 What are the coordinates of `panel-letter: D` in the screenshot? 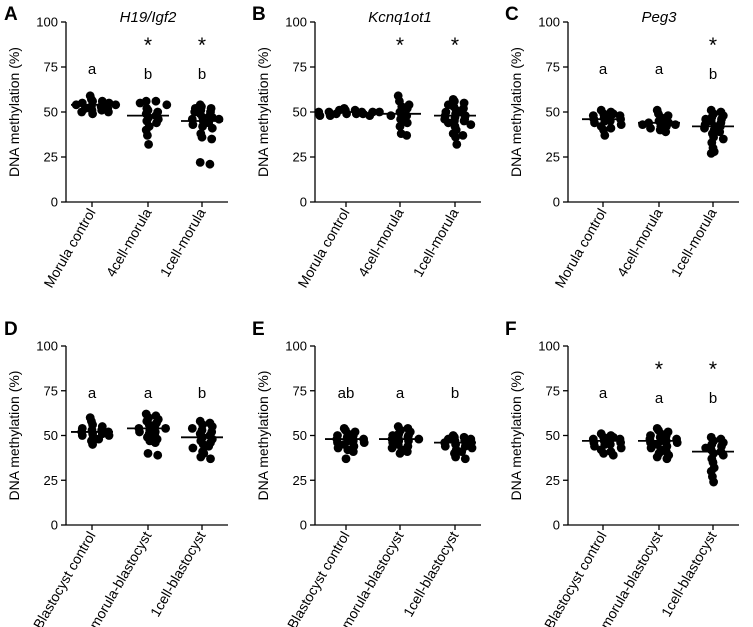 It's located at (11, 329).